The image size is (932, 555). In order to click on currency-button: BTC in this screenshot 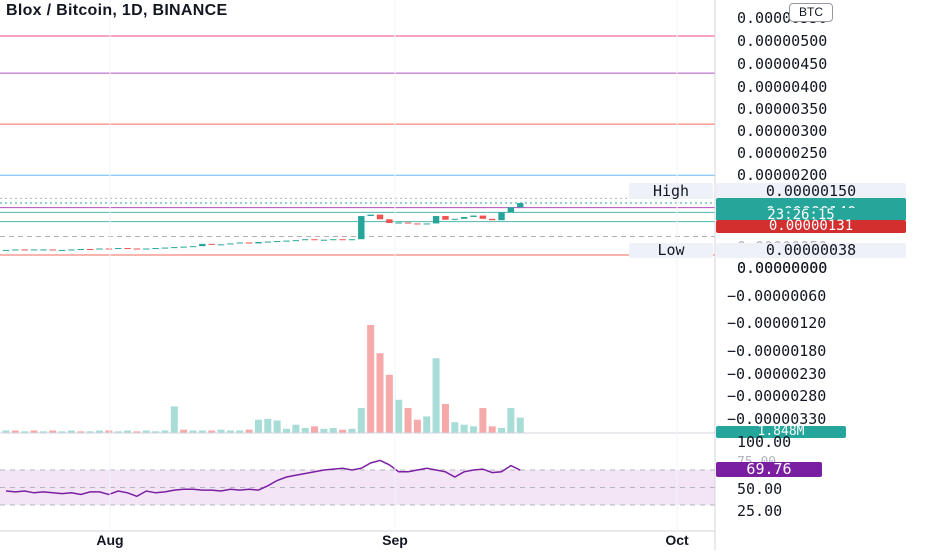, I will do `click(811, 12)`.